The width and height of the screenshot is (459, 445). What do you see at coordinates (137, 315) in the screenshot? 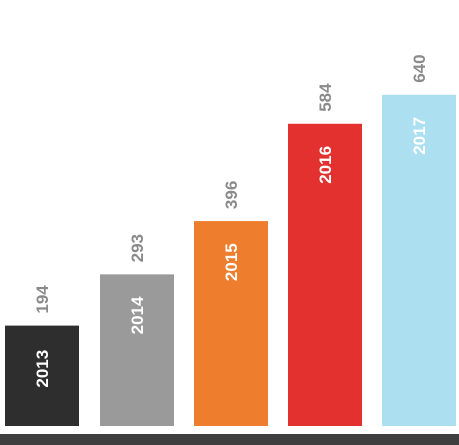
I see `category-label-2014: 2014` at bounding box center [137, 315].